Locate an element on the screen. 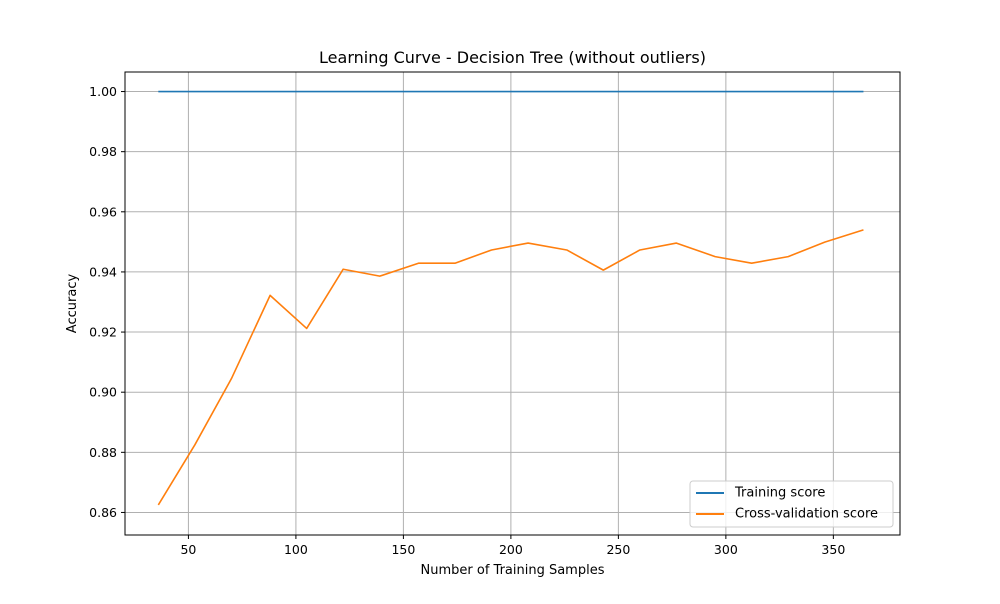 The image size is (1000, 604). x-tick-label: 100 is located at coordinates (296, 549).